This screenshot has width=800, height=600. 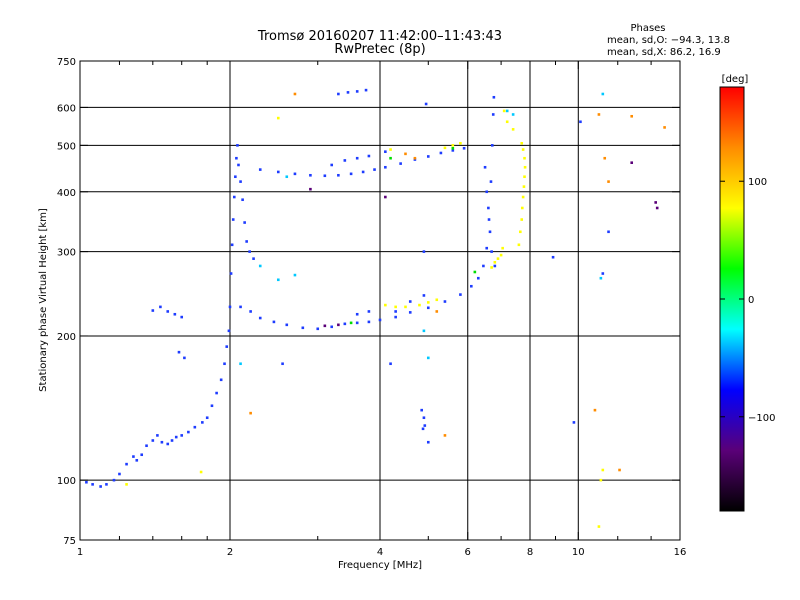 I want to click on phase-legend-extraordinary: mean, sd,X: 86.2, 16.9, so click(x=664, y=52).